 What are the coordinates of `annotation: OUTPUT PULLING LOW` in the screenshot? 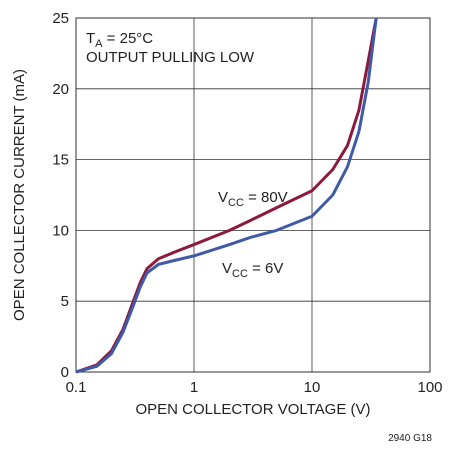 It's located at (170, 57).